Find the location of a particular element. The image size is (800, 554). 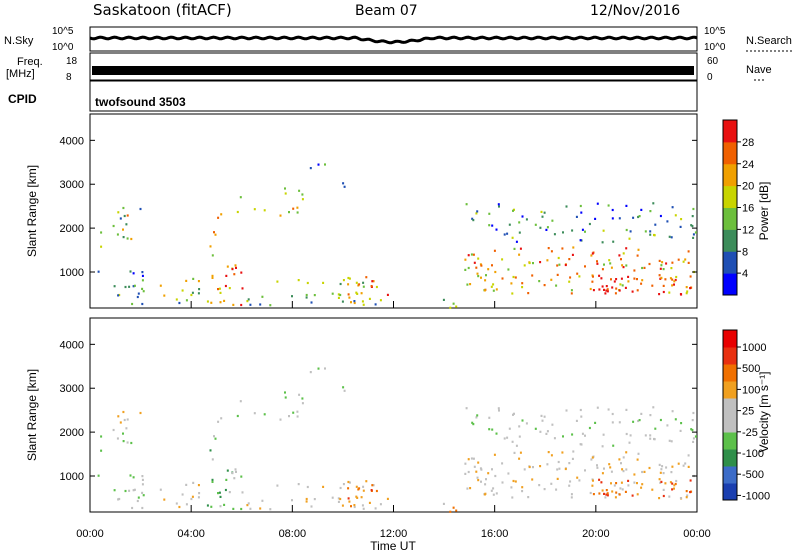

x-tick-label: 20:00 is located at coordinates (596, 534).